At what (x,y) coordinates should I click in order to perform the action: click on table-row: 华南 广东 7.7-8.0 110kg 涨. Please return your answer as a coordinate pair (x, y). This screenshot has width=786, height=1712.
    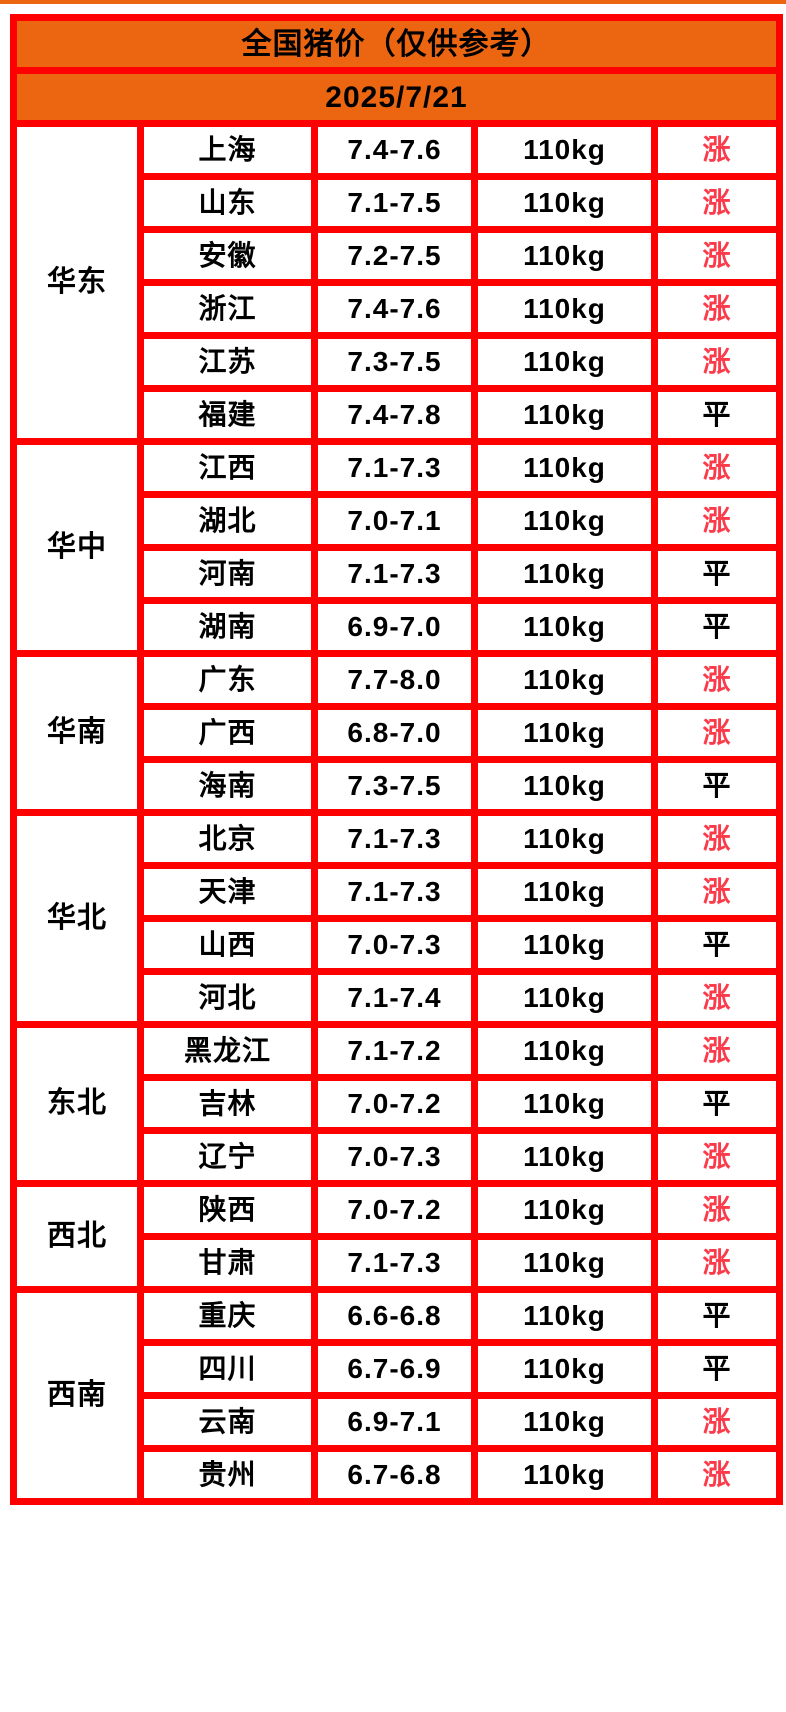
    Looking at the image, I should click on (397, 733).